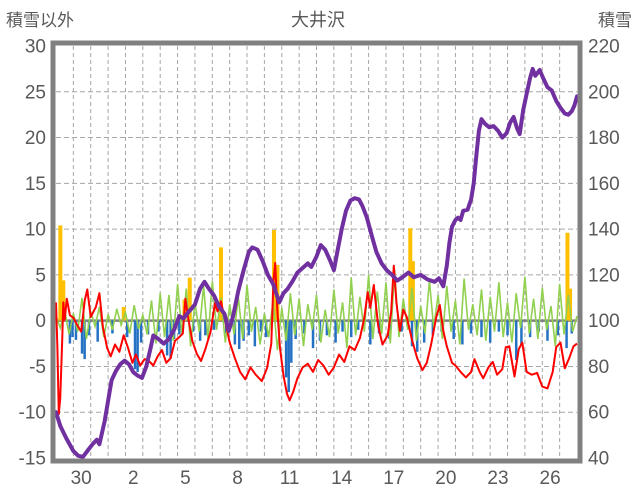 Image resolution: width=636 pixels, height=501 pixels. What do you see at coordinates (318, 20) in the screenshot?
I see `chart-title: 大井沢` at bounding box center [318, 20].